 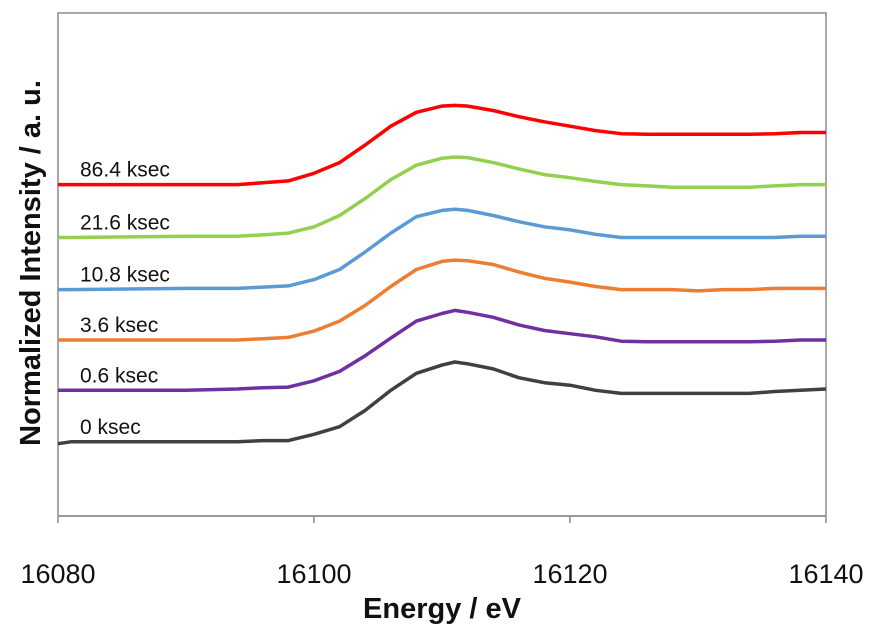 I want to click on series-label-2: 3.6 ksec, so click(x=119, y=325).